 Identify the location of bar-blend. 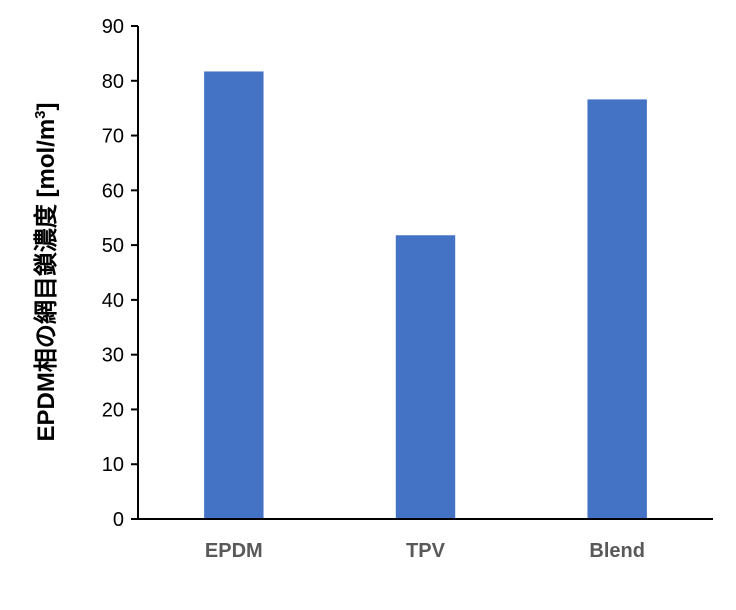
(617, 309).